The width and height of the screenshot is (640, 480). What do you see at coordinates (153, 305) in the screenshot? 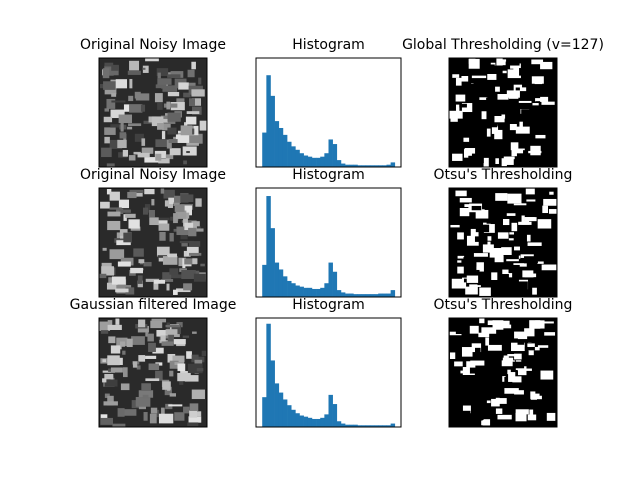
I see `axes-title: Gaussian filtered Image` at bounding box center [153, 305].